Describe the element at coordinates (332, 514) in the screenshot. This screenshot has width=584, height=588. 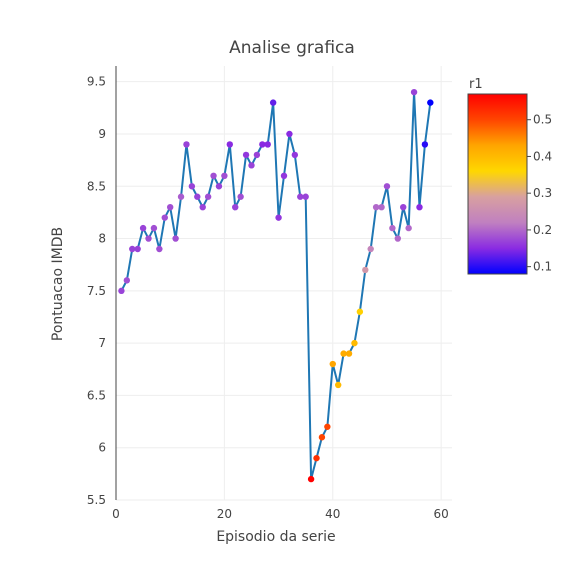
I see `x-tick-label: 40` at that location.